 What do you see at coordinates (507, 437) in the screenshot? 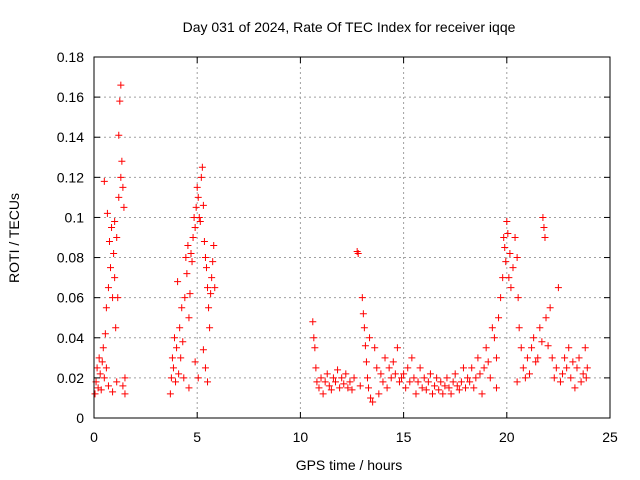
I see `x-tick-label: 20` at bounding box center [507, 437].